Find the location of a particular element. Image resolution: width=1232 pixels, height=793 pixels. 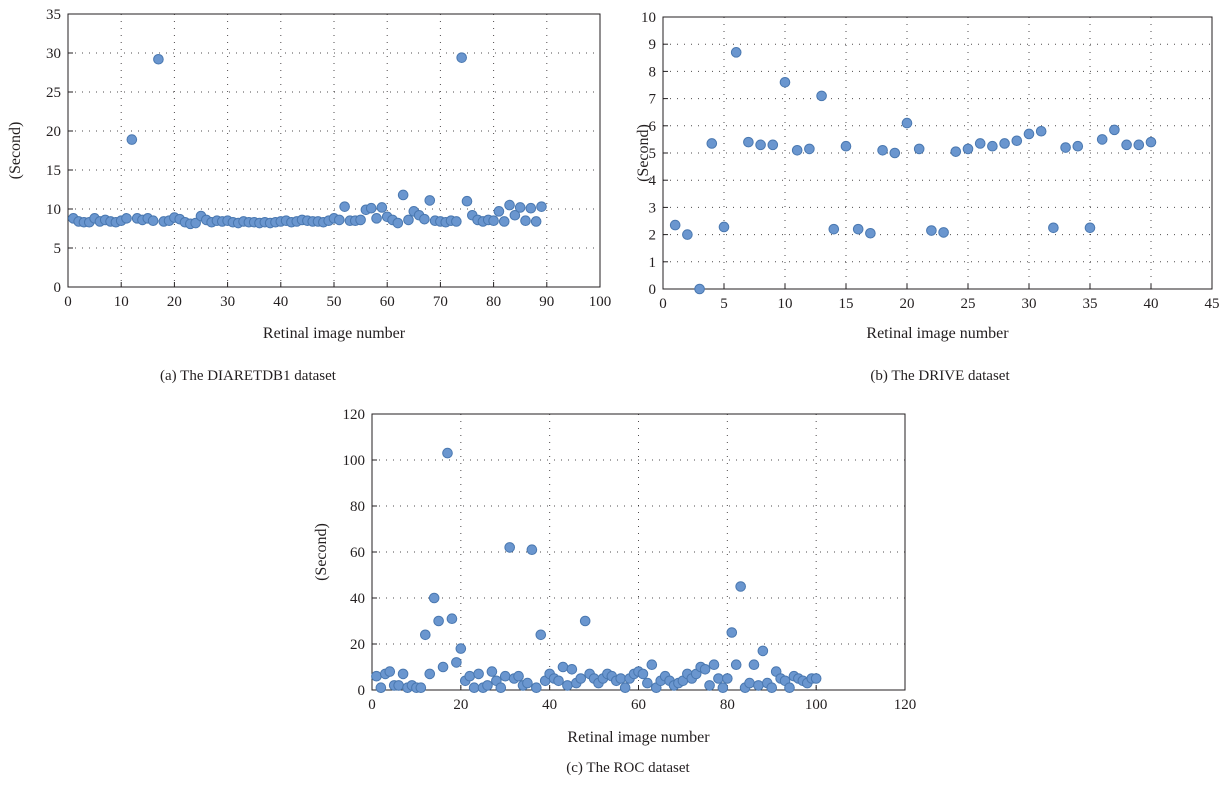

chart-c-xtick-label: 0 is located at coordinates (372, 705).